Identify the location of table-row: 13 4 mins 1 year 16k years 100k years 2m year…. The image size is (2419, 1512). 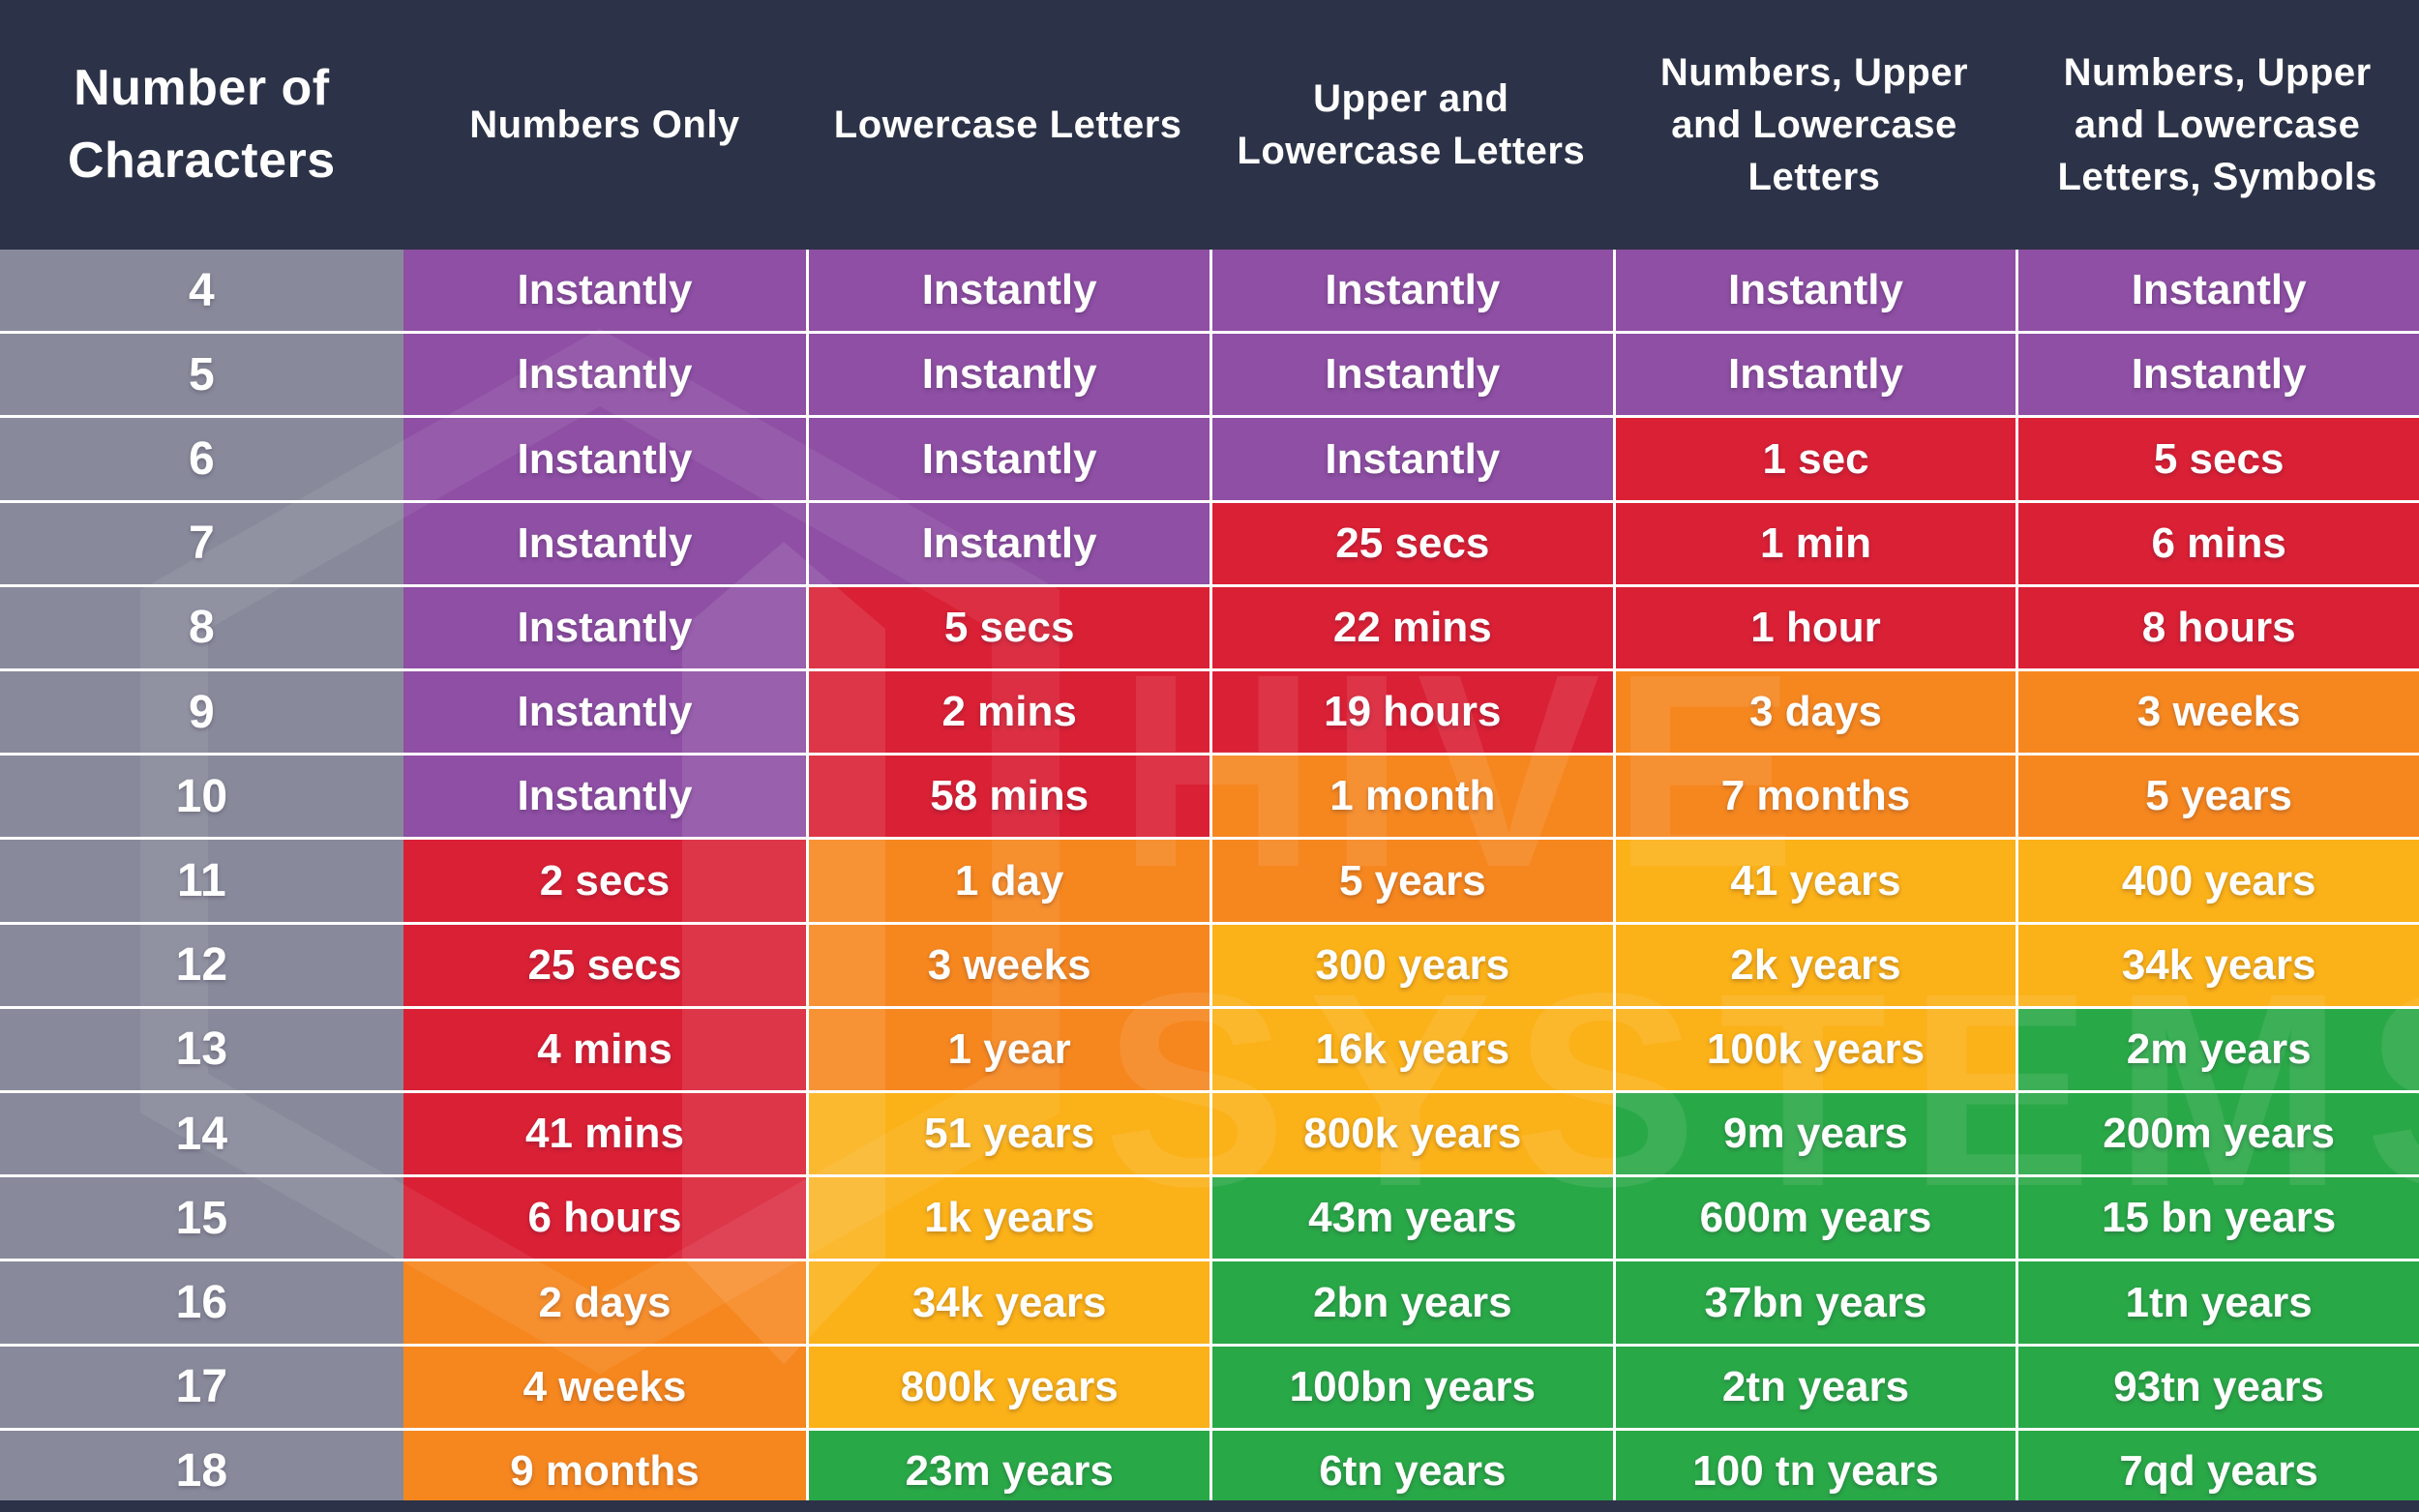
(1209, 1048).